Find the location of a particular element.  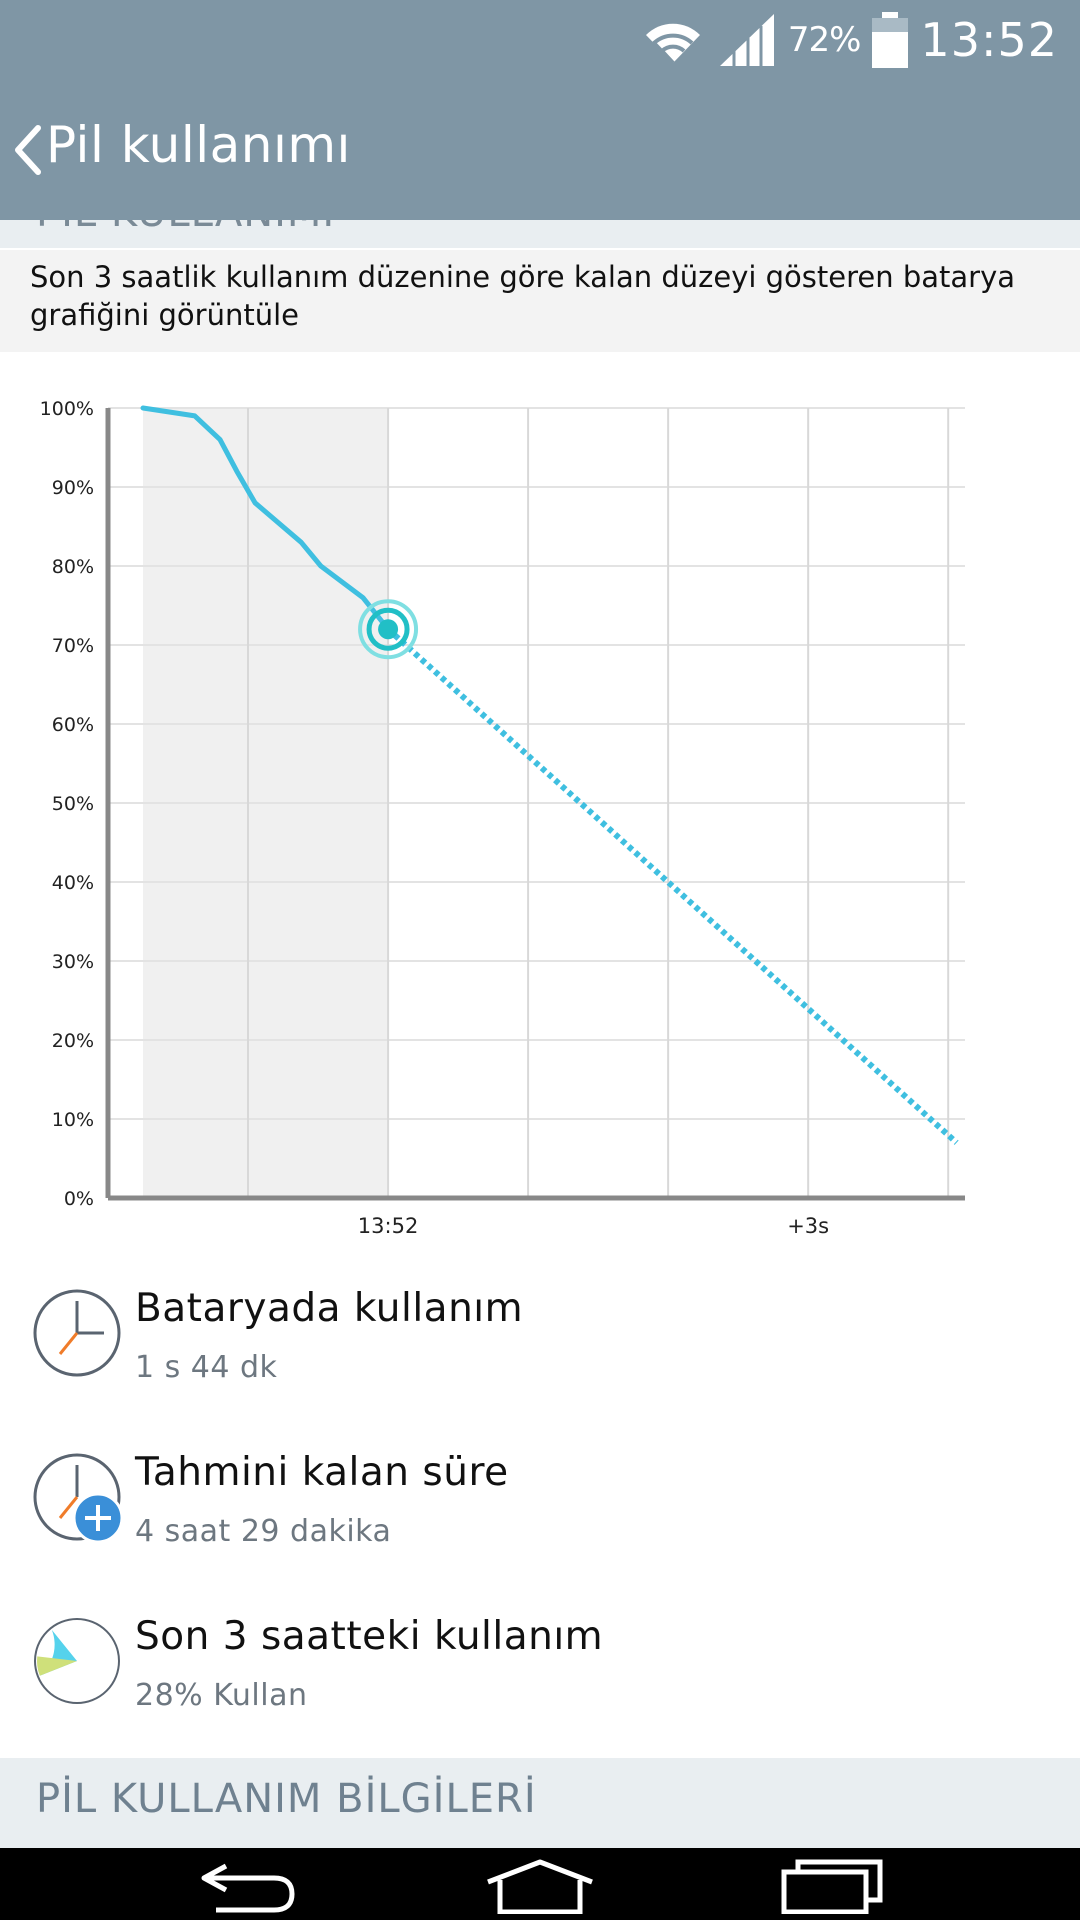

recents-icon is located at coordinates (832, 1886).